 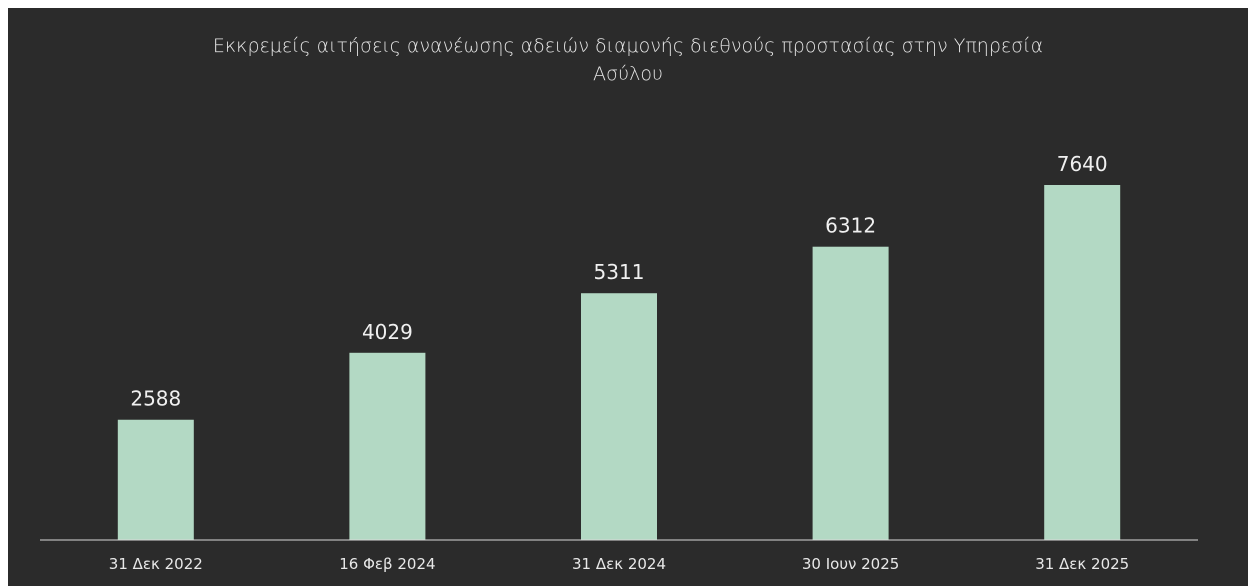 I want to click on x-tick-label: 30 Ιουν 2025, so click(x=850, y=564).